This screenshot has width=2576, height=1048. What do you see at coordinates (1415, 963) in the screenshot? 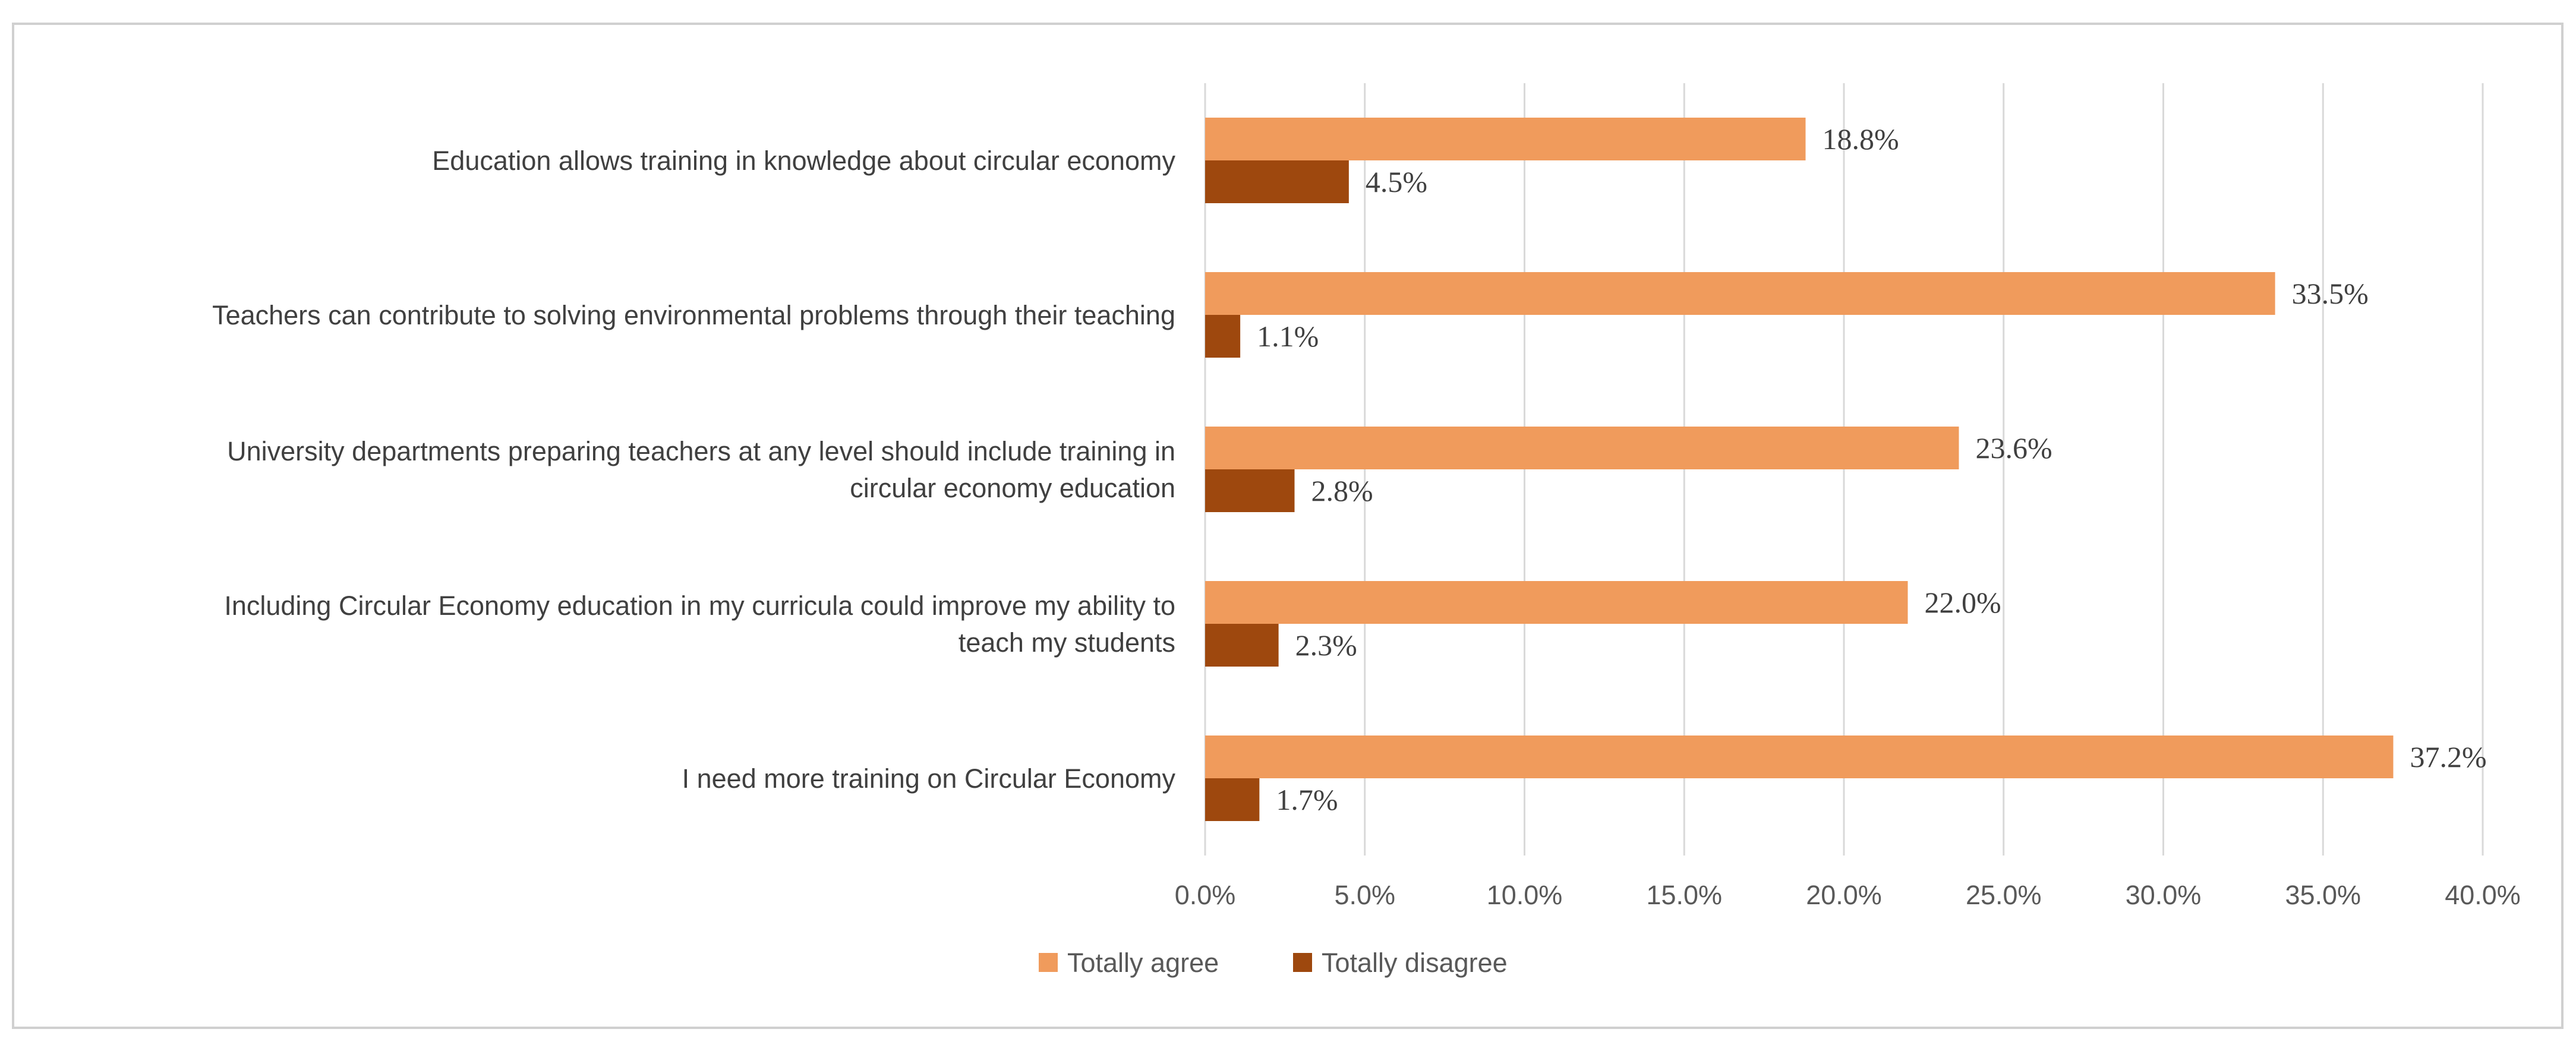
I see `legend-label: Totally disagree` at bounding box center [1415, 963].